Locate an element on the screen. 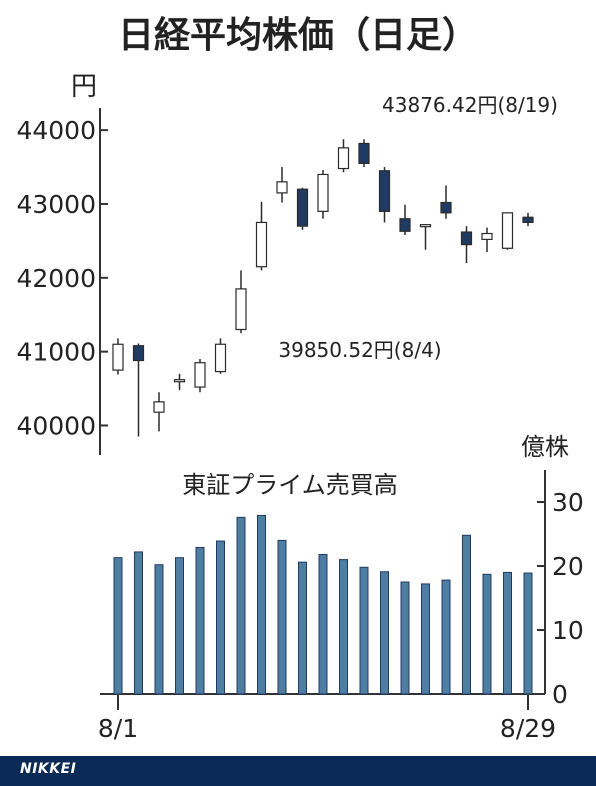 The height and width of the screenshot is (786, 596). volume-title: 東証プライム売買高 is located at coordinates (290, 485).